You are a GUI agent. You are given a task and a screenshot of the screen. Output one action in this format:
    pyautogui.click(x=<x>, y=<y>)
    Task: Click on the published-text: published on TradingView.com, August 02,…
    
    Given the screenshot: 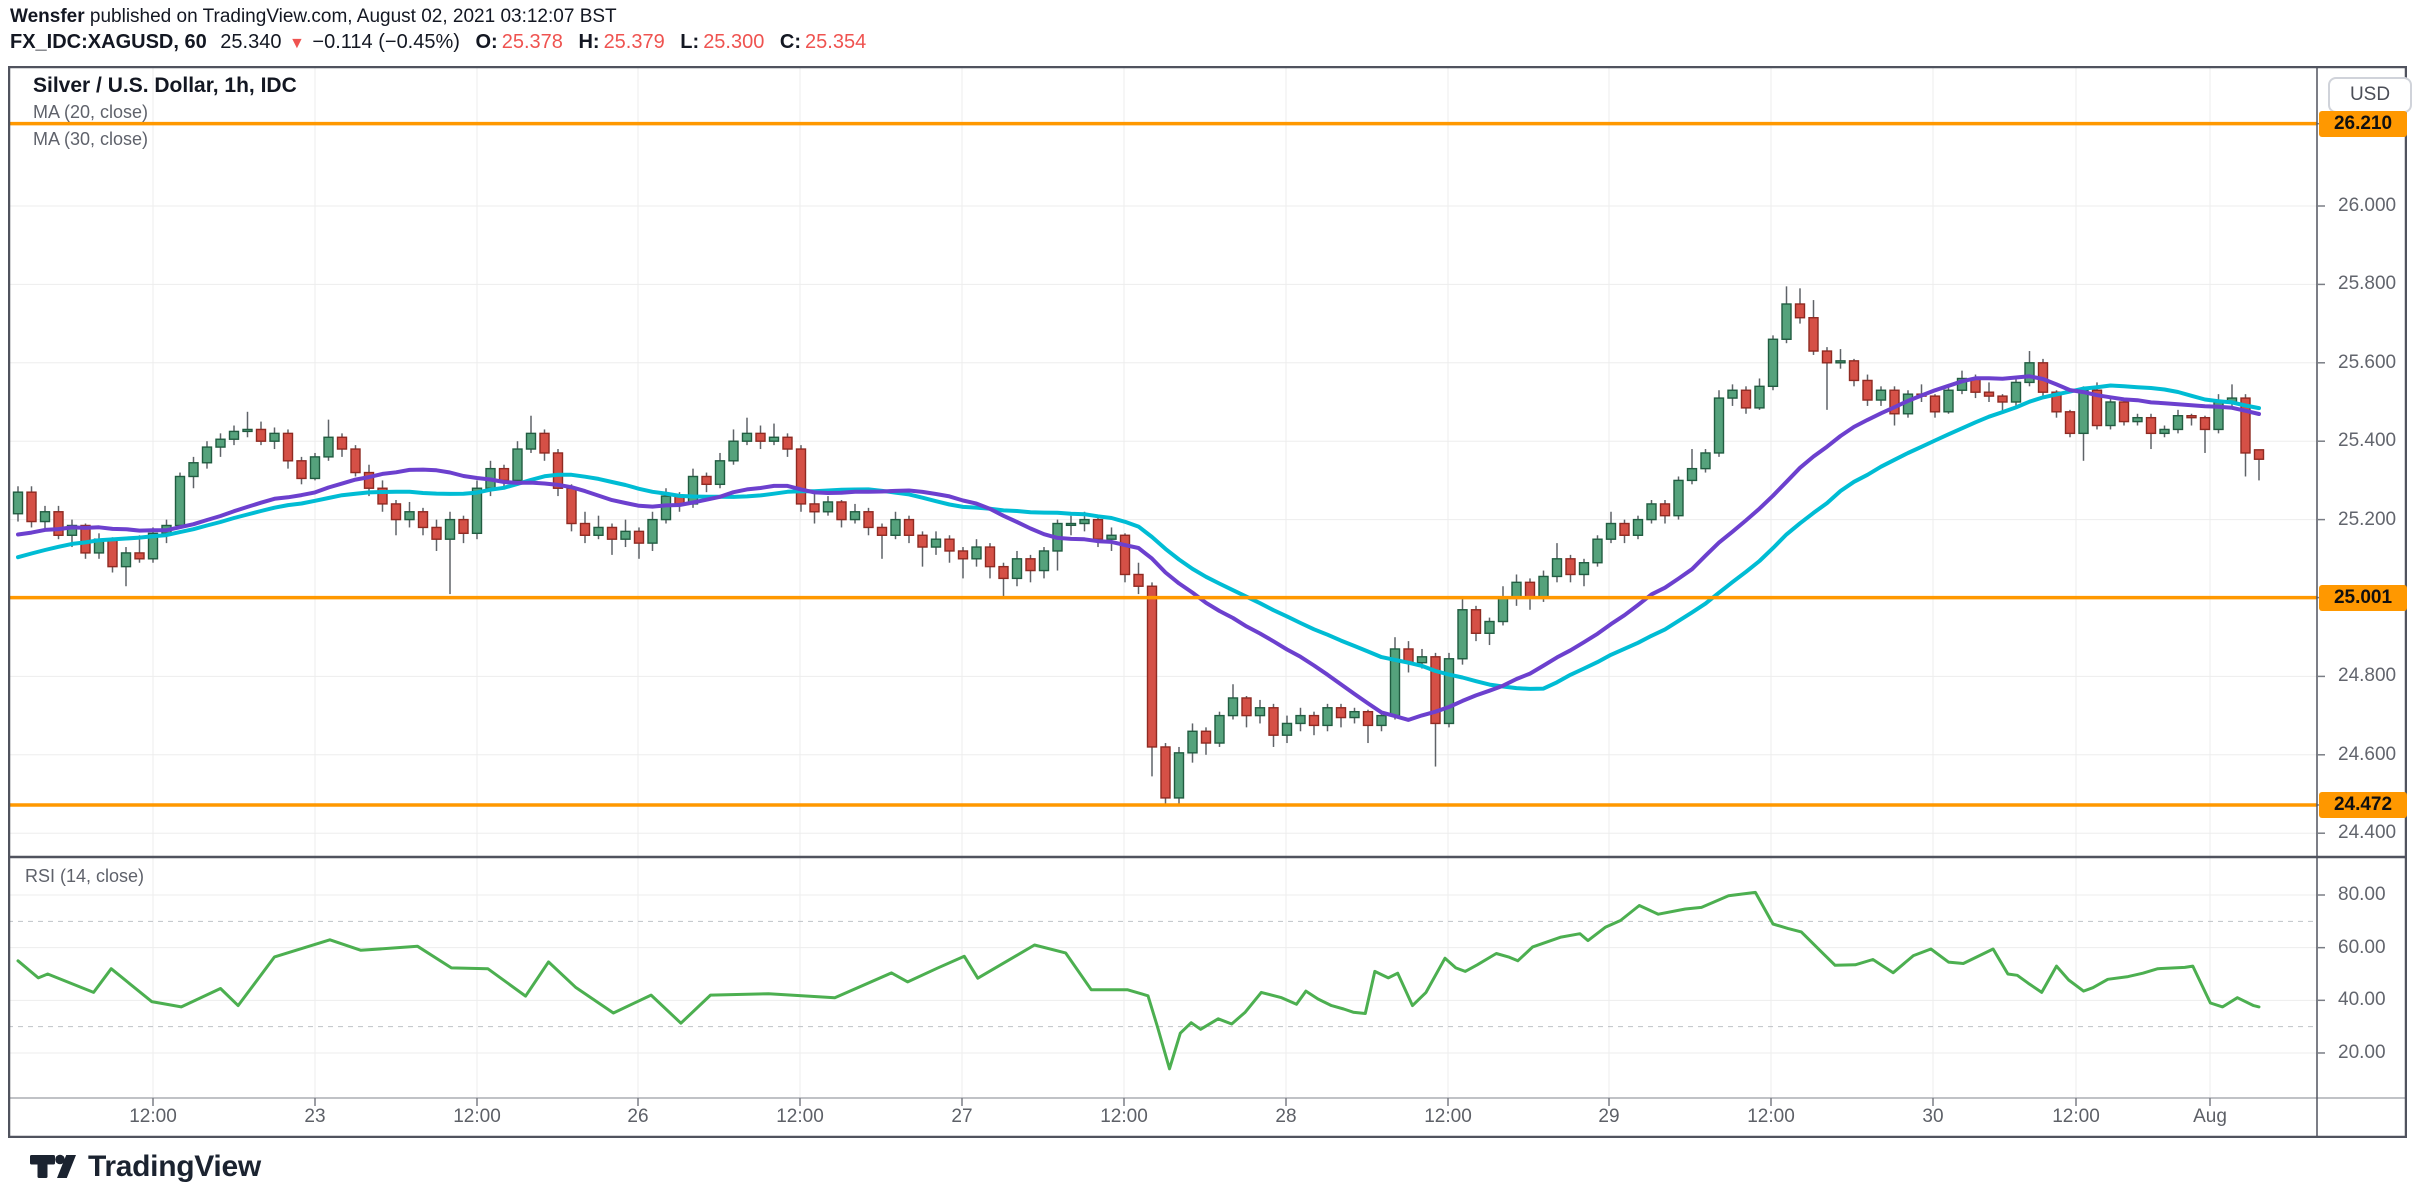 What is the action you would take?
    pyautogui.click(x=350, y=16)
    